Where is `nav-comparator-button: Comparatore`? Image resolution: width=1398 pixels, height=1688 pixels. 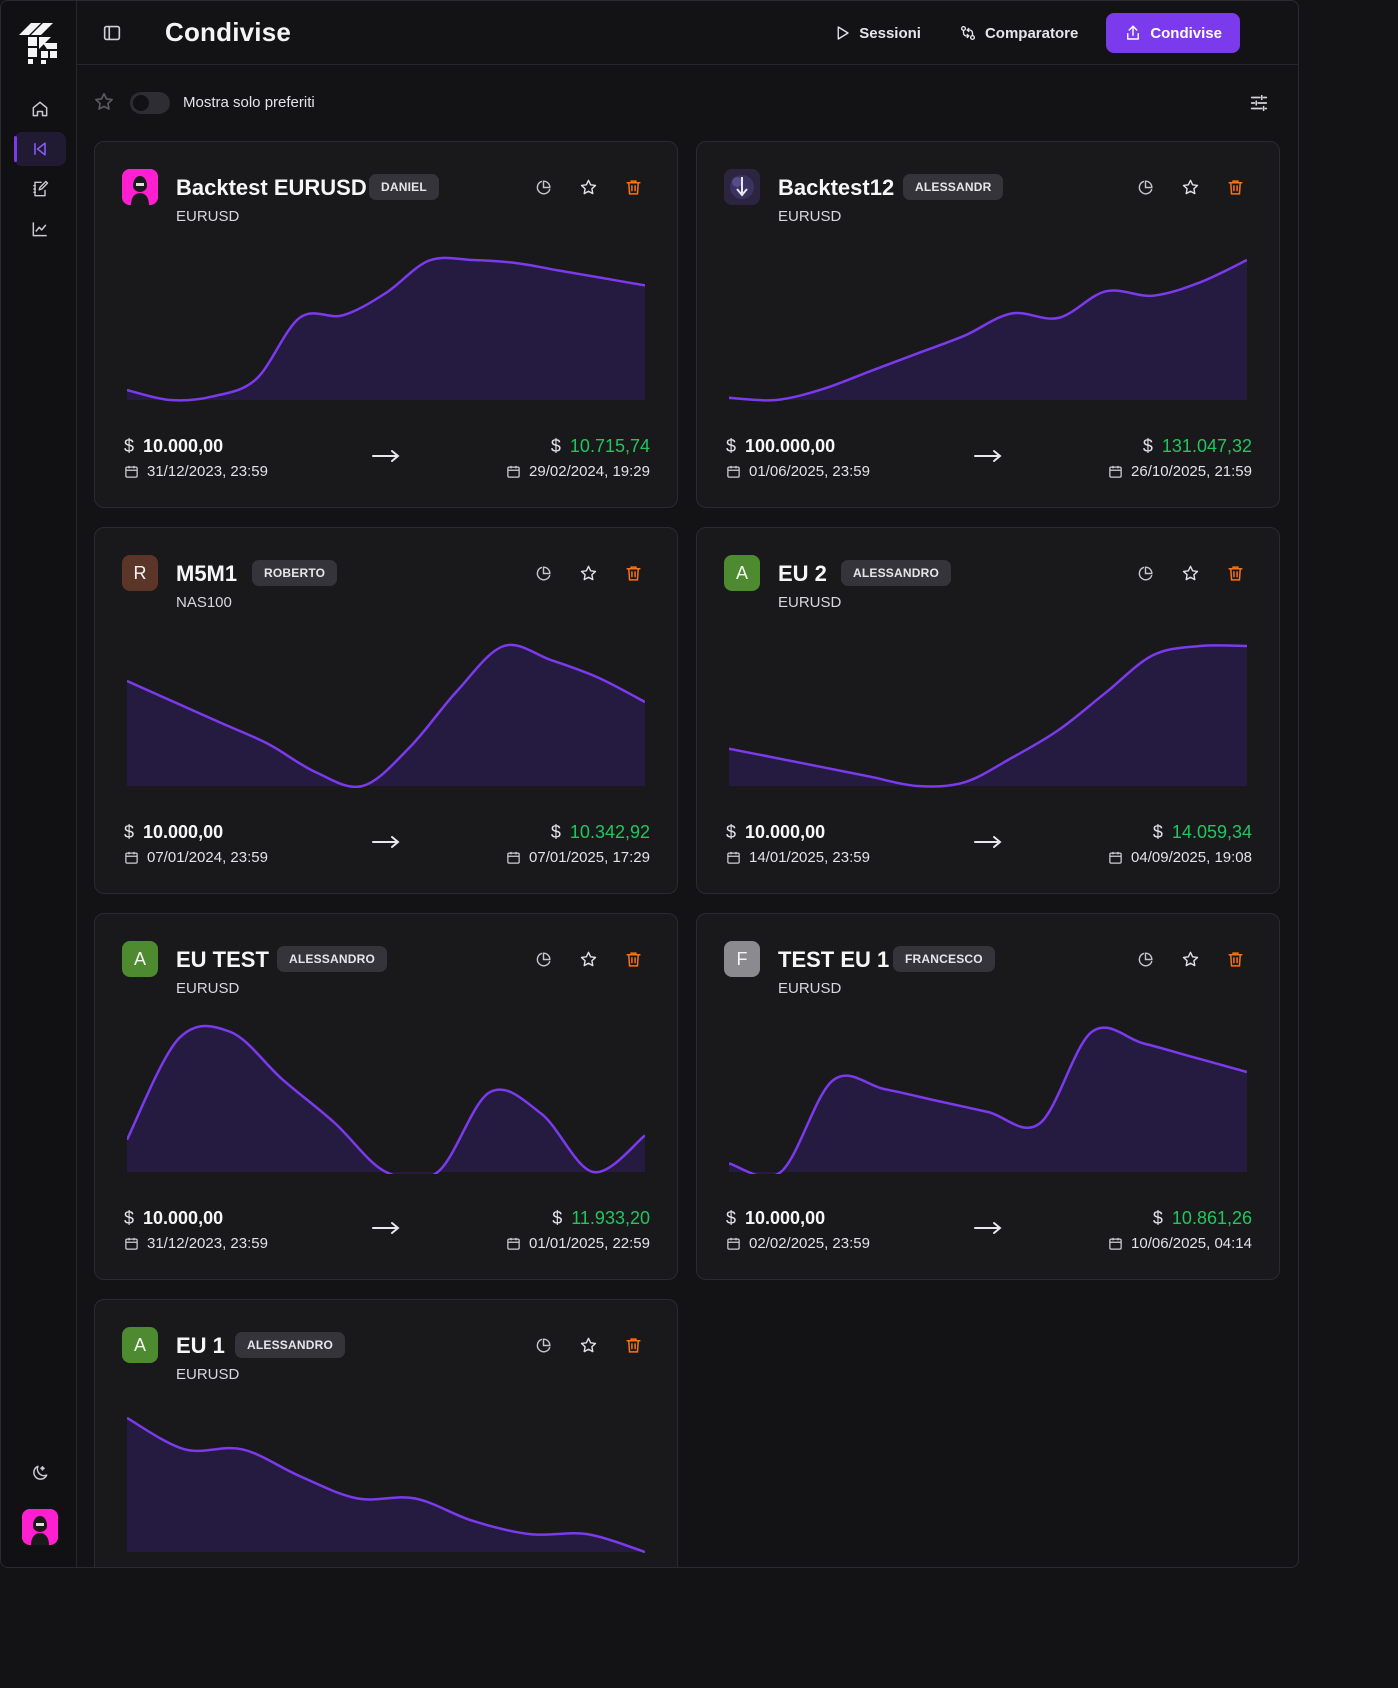
nav-comparator-button: Comparatore is located at coordinates (1018, 33).